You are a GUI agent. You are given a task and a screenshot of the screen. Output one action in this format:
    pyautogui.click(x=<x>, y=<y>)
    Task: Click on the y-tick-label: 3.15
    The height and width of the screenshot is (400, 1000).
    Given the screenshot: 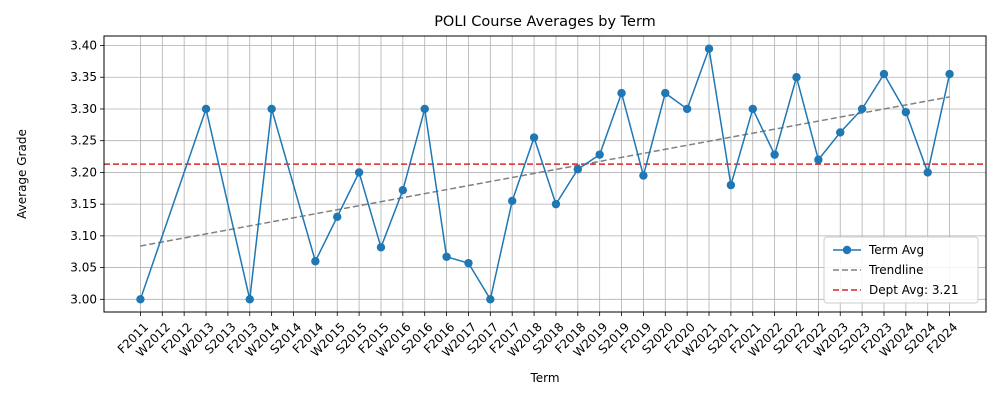 What is the action you would take?
    pyautogui.click(x=83, y=204)
    